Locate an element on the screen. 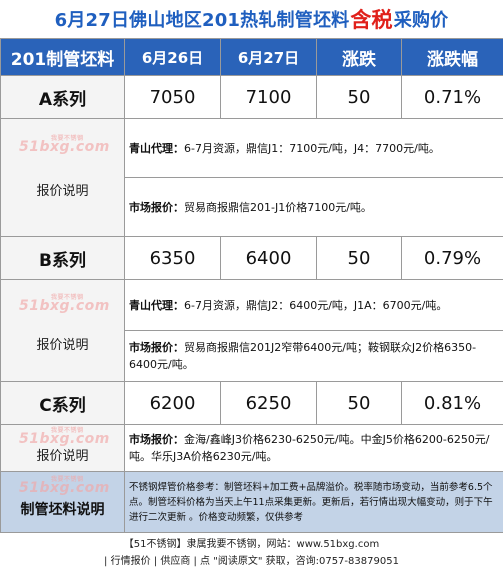  footer-line-1: 【51不锈钢】隶属我要不锈钢，网站：www.51bxg.com is located at coordinates (251, 544).